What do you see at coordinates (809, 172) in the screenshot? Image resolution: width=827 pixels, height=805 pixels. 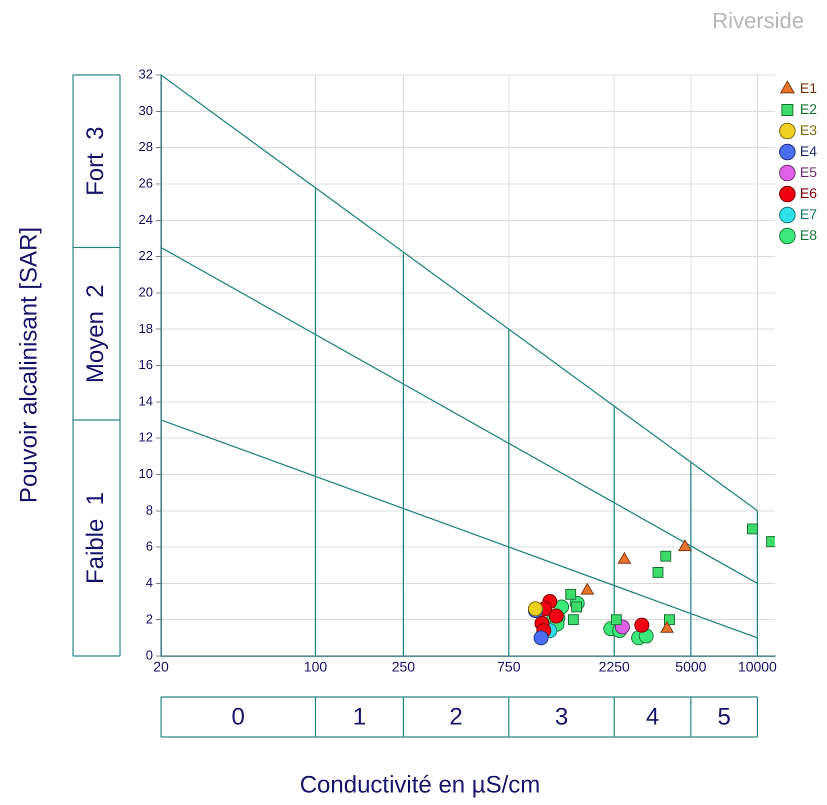 I see `legend-label: E5` at bounding box center [809, 172].